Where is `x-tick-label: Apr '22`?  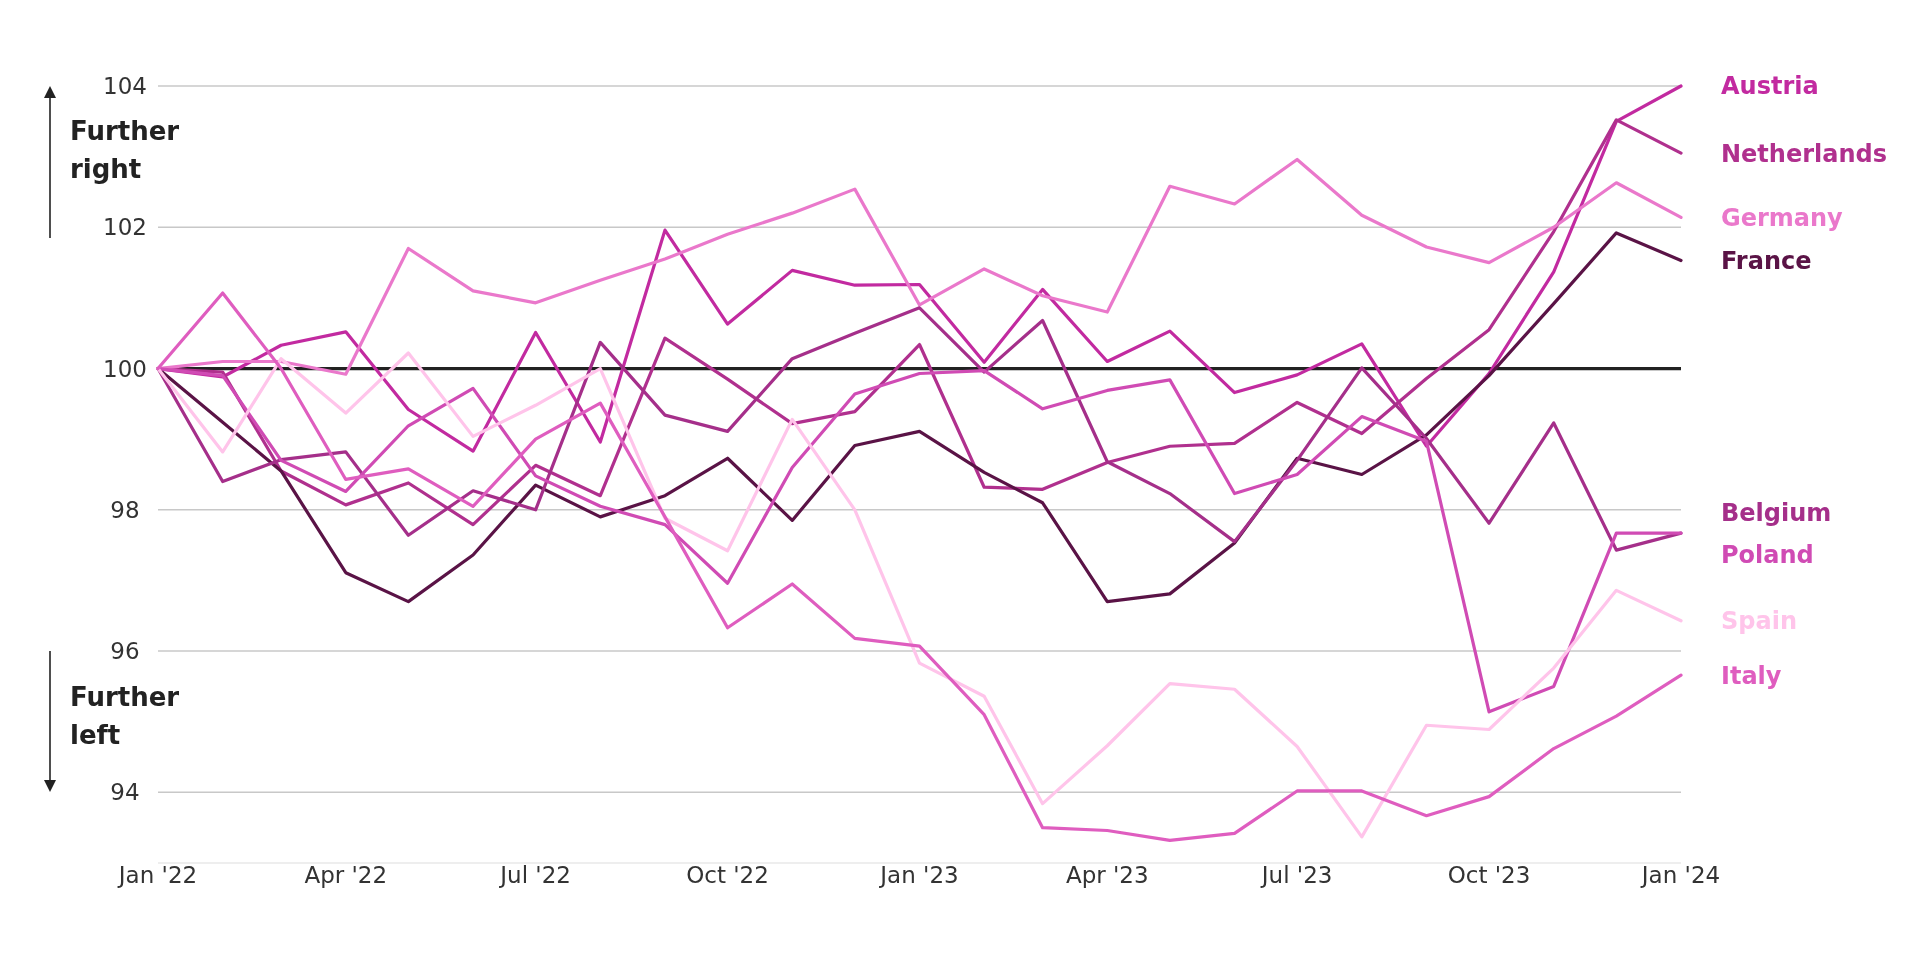
x-tick-label: Apr '22 is located at coordinates (346, 875).